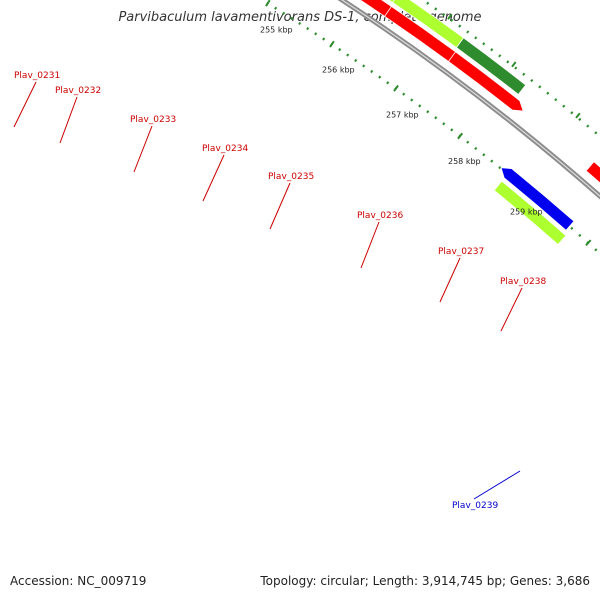 The width and height of the screenshot is (600, 600). What do you see at coordinates (276, 29) in the screenshot?
I see `kbp-label: 255 kbp` at bounding box center [276, 29].